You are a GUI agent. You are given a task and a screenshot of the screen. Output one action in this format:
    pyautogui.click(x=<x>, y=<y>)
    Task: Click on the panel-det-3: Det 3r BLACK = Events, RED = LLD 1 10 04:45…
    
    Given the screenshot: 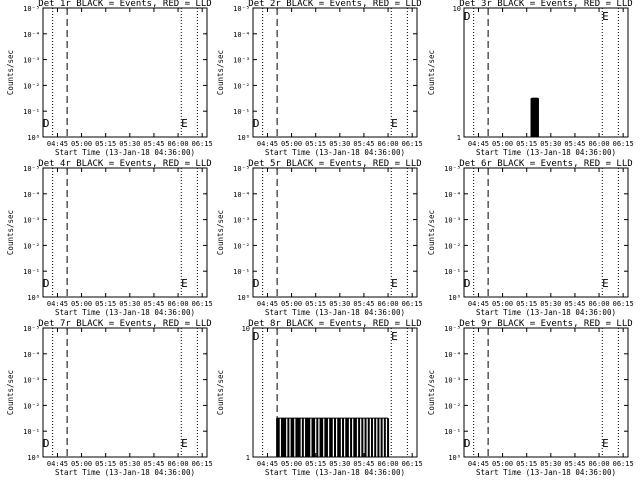 What is the action you would take?
    pyautogui.click(x=530, y=78)
    